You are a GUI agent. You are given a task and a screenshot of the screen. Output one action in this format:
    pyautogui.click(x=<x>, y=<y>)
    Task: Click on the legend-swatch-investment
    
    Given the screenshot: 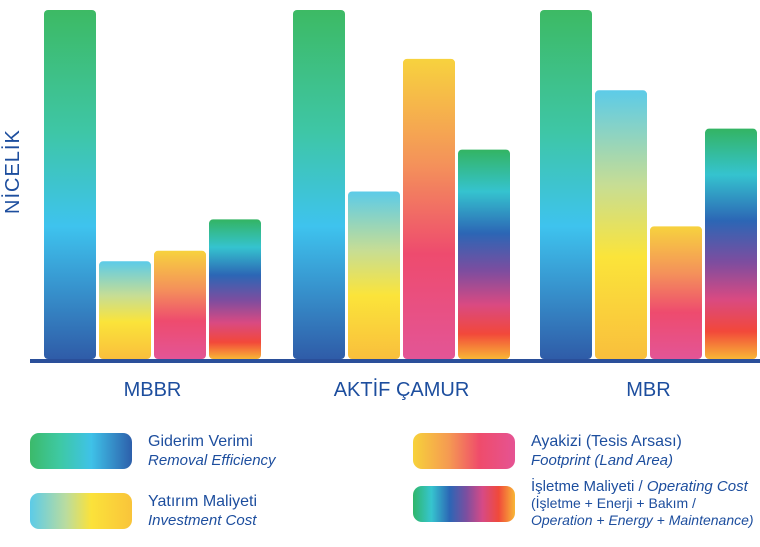 What is the action you would take?
    pyautogui.click(x=81, y=511)
    